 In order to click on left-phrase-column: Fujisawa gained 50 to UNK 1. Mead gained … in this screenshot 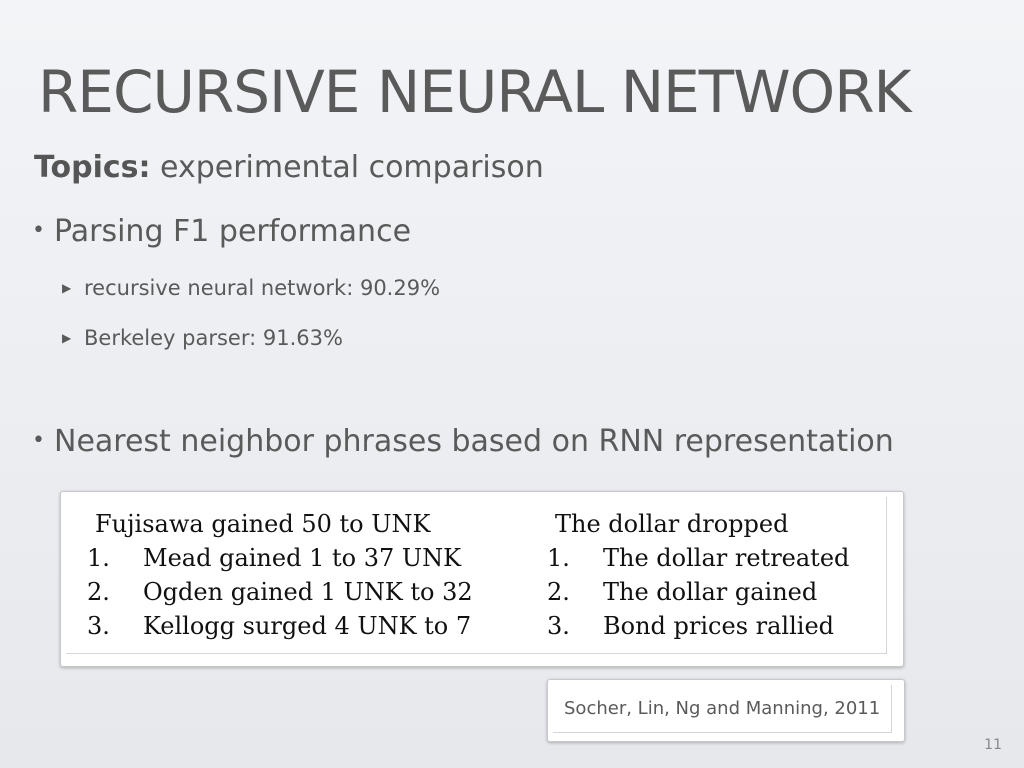, I will do `click(280, 575)`.